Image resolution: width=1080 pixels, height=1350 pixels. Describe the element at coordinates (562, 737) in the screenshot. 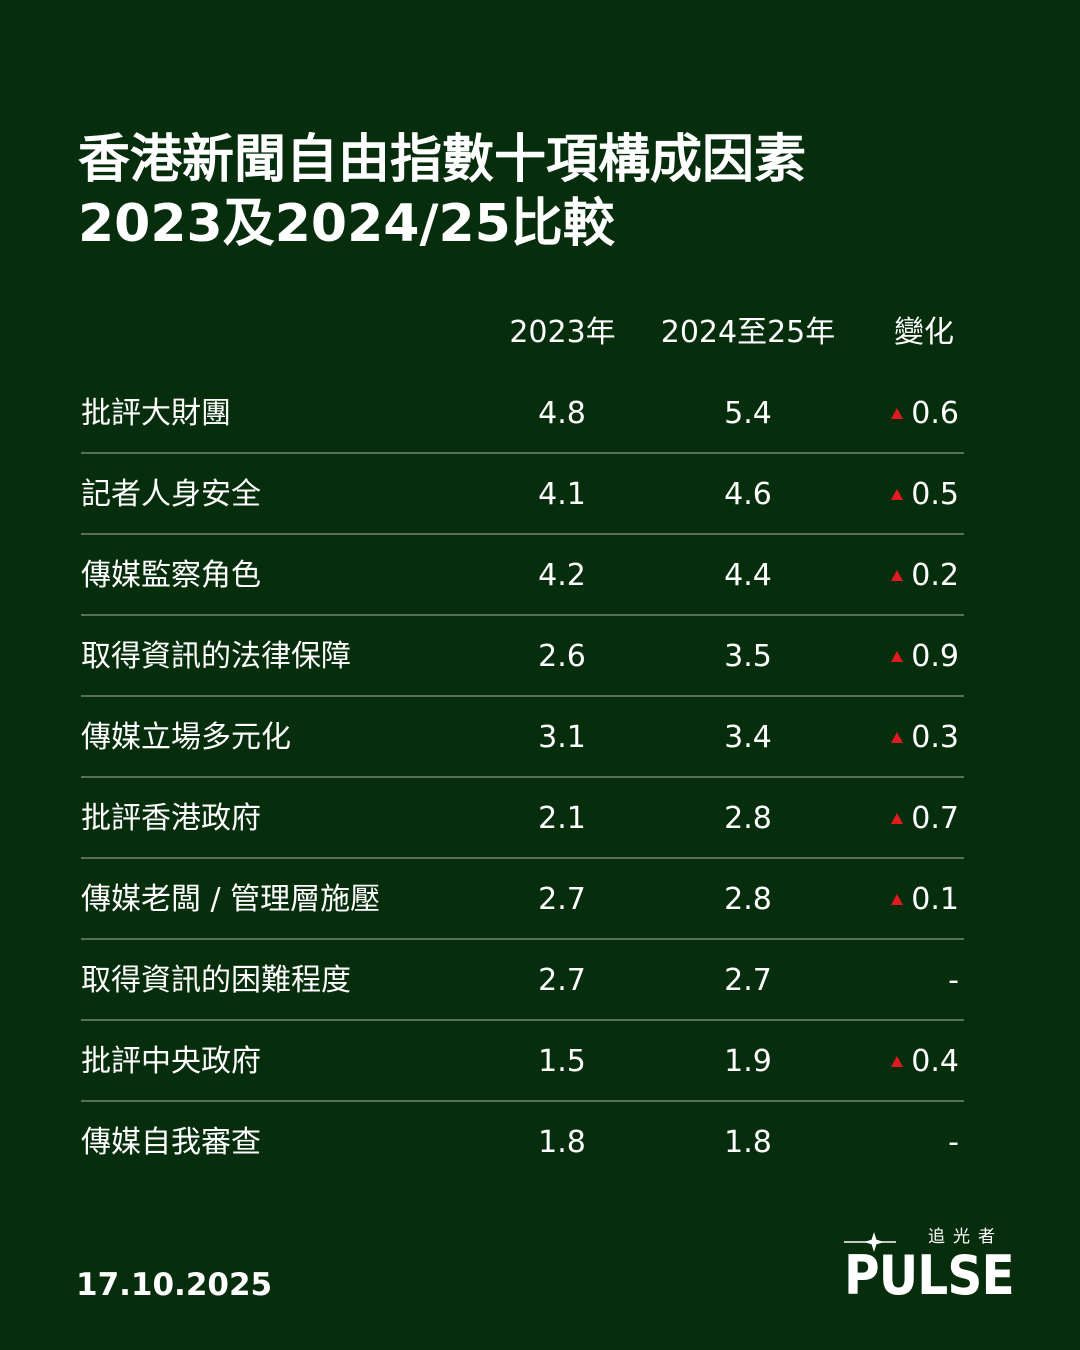

I see `value-2023: 3.1` at that location.